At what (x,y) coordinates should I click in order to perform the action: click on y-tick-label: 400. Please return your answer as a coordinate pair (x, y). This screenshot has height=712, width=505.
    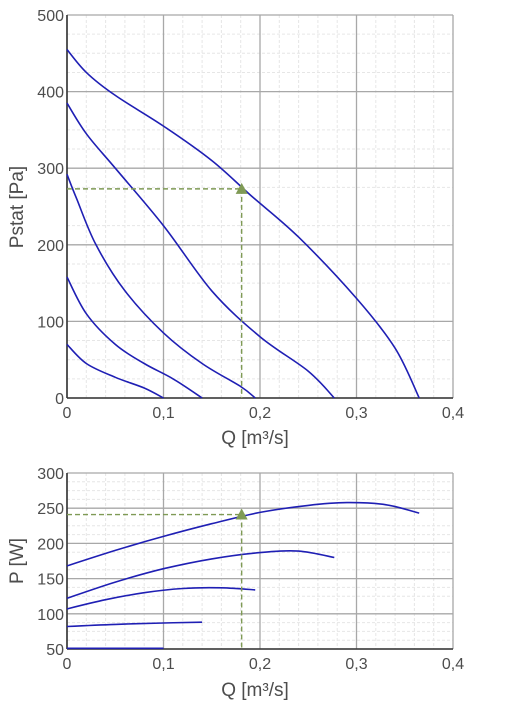
    Looking at the image, I should click on (50, 93).